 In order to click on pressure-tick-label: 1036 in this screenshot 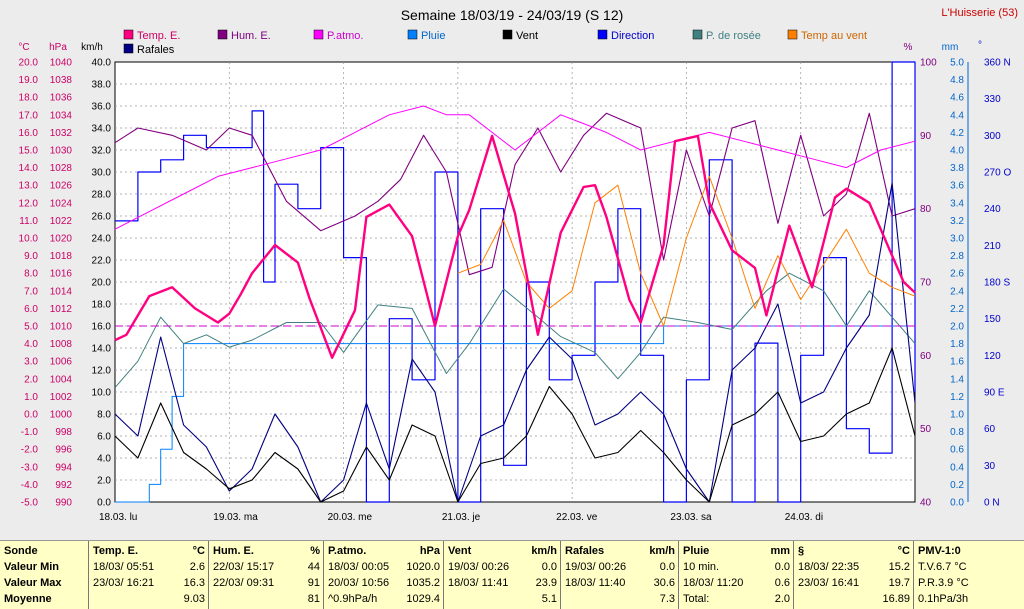, I will do `click(61, 98)`.